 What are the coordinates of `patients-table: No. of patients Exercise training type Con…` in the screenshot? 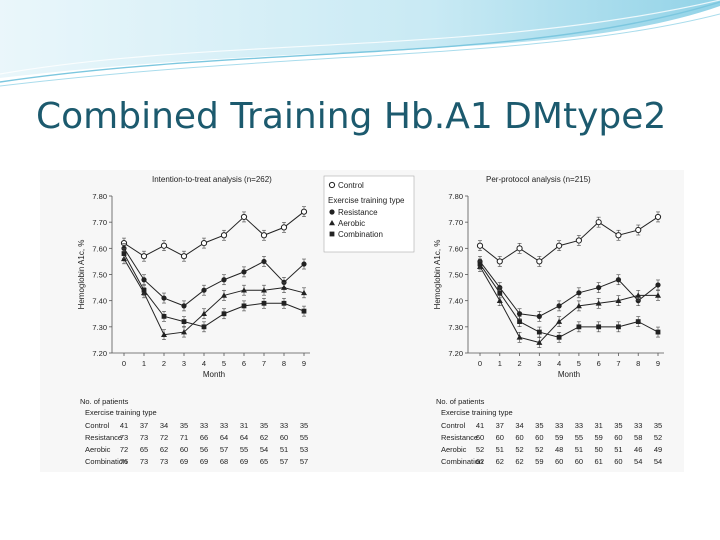 It's located at (549, 431).